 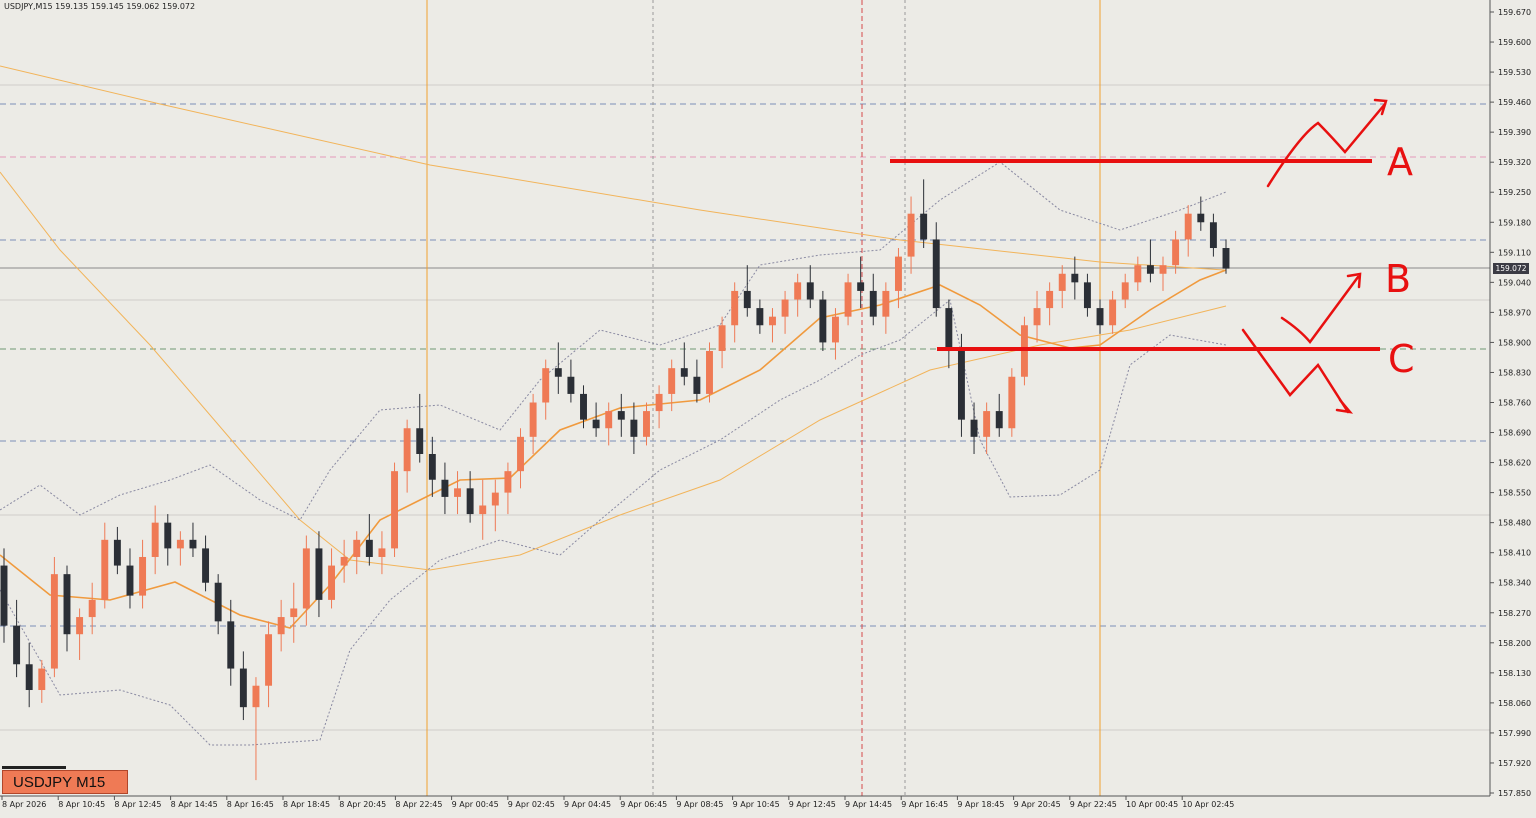 What do you see at coordinates (1514, 42) in the screenshot?
I see `price-tick-label: 159.600` at bounding box center [1514, 42].